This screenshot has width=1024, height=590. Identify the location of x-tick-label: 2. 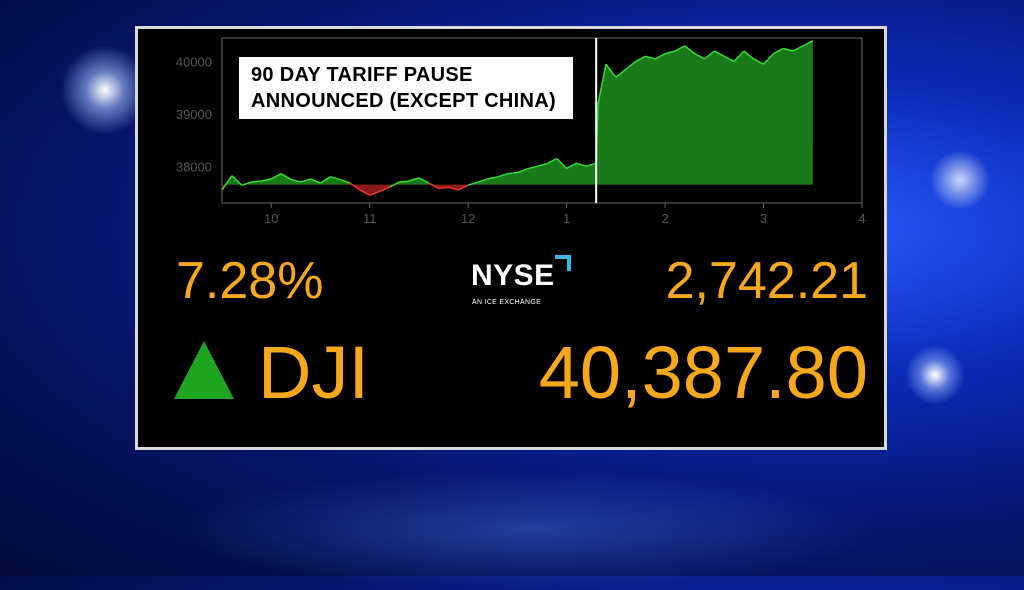
(664, 218).